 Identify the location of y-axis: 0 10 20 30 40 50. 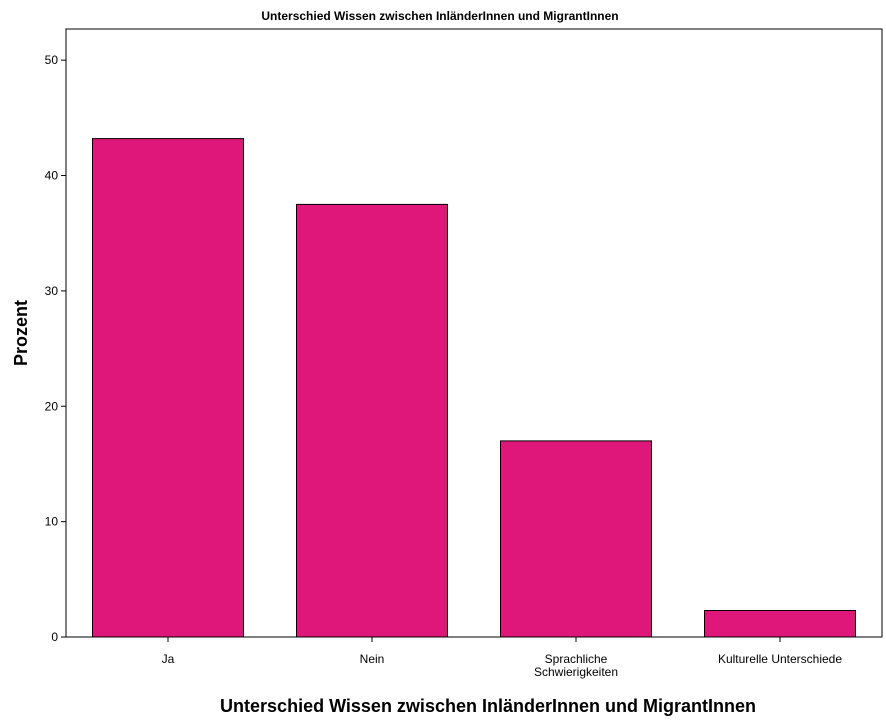
(55, 348).